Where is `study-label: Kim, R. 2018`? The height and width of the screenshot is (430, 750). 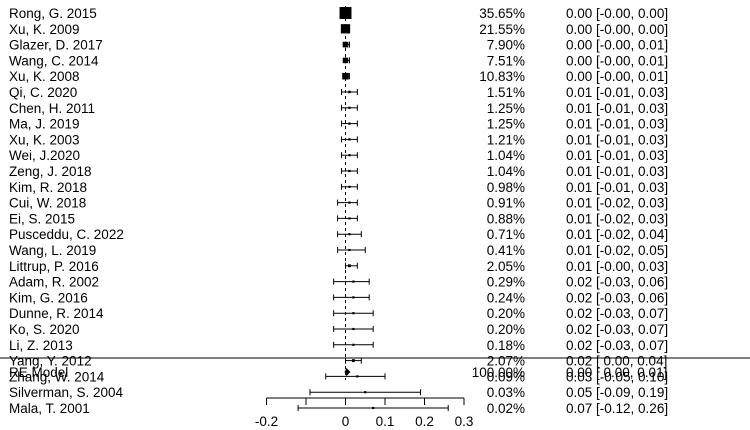 study-label: Kim, R. 2018 is located at coordinates (48, 187).